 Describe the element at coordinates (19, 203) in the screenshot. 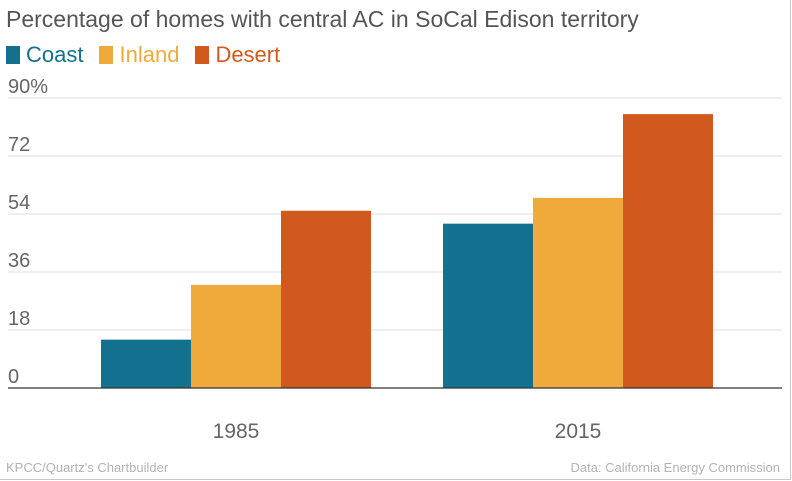

I see `y-tick-label: 54` at that location.